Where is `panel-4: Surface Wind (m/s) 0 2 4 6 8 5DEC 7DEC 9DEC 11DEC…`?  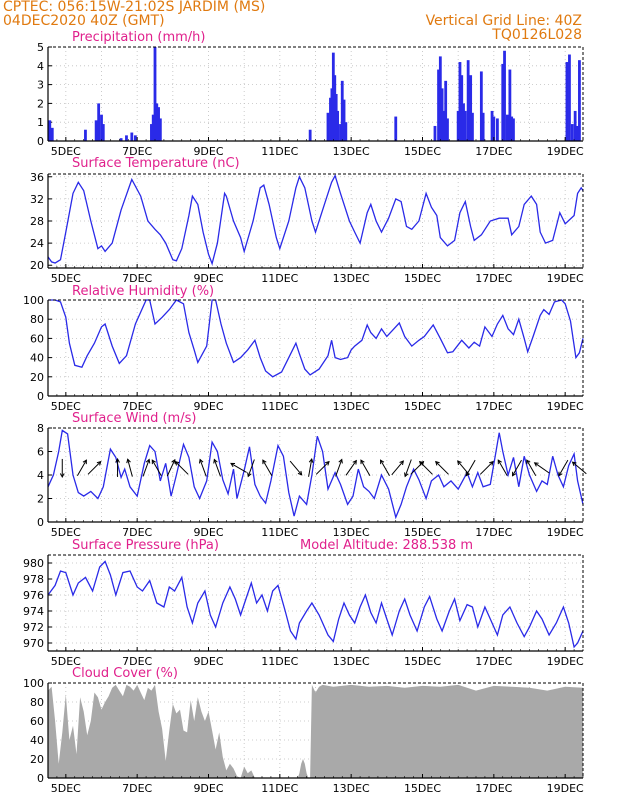 panel-4: Surface Wind (m/s) 0 2 4 6 8 5DEC 7DEC 9DEC 11DEC… is located at coordinates (312, 475).